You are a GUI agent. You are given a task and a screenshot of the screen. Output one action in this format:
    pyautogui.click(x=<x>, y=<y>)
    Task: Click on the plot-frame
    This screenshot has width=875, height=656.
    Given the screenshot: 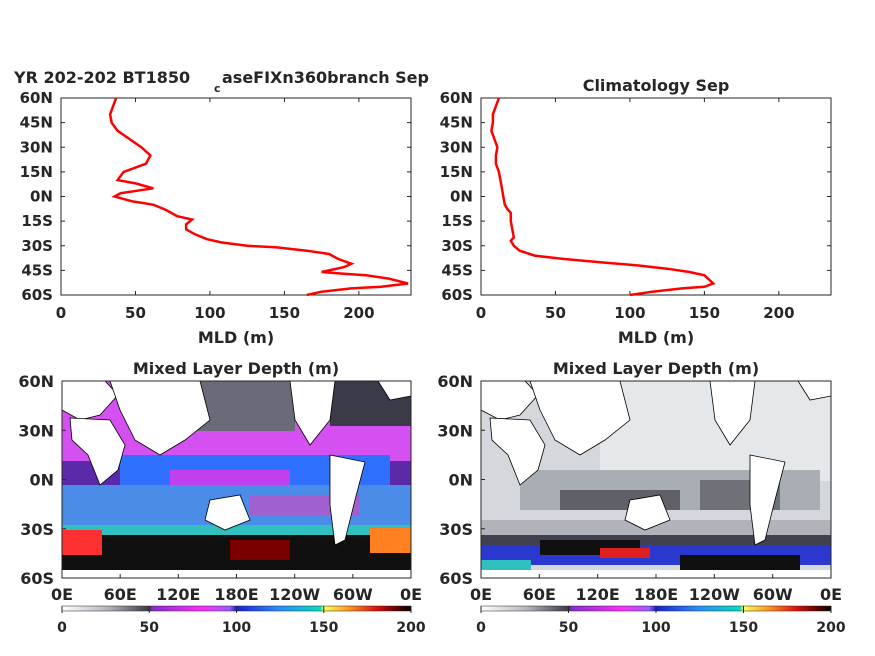 What is the action you would take?
    pyautogui.click(x=656, y=196)
    